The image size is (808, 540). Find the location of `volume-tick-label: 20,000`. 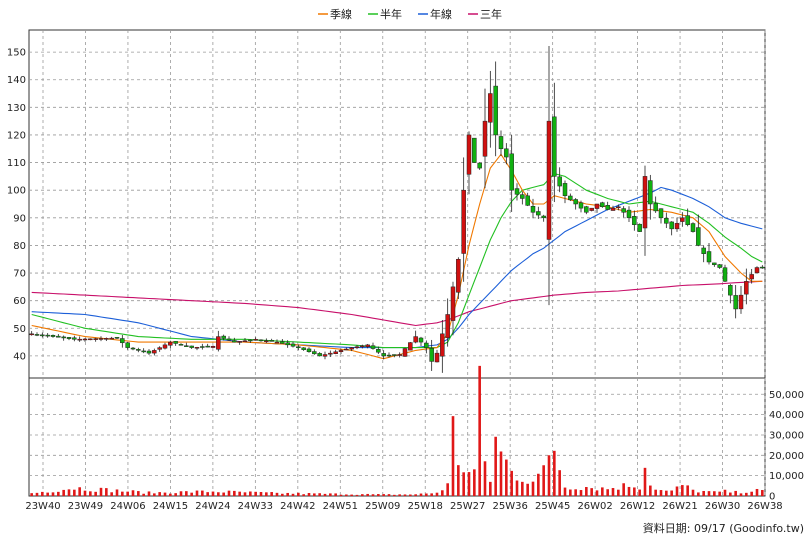

volume-tick-label: 20,000 is located at coordinates (786, 456).